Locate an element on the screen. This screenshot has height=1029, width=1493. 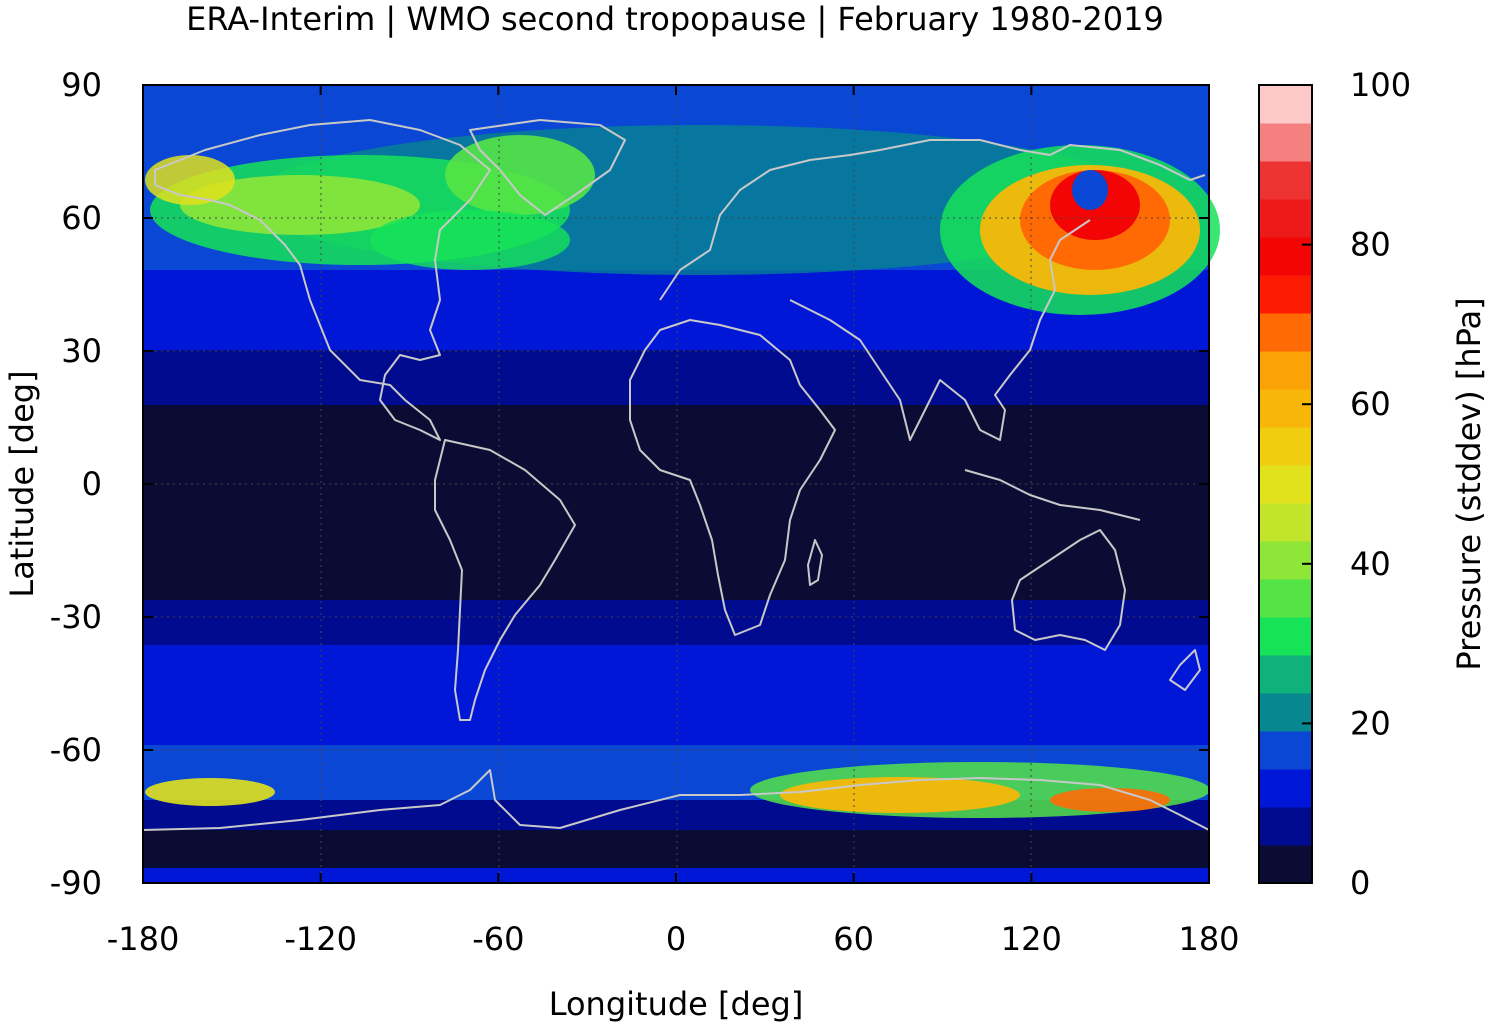
colorbar-label: Pressure (stddev) [hPa] is located at coordinates (1469, 483).